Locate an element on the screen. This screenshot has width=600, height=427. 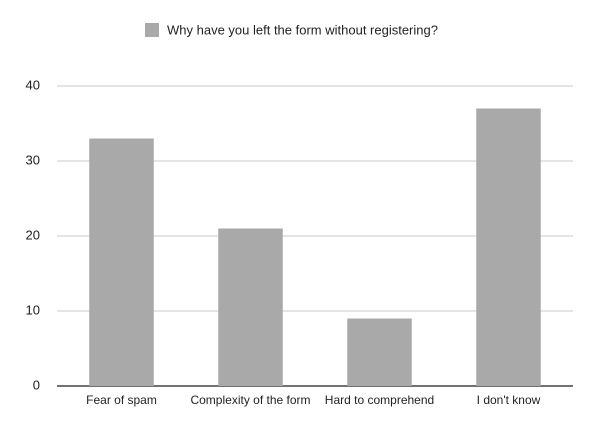
y-tick-label: 10 is located at coordinates (33, 309).